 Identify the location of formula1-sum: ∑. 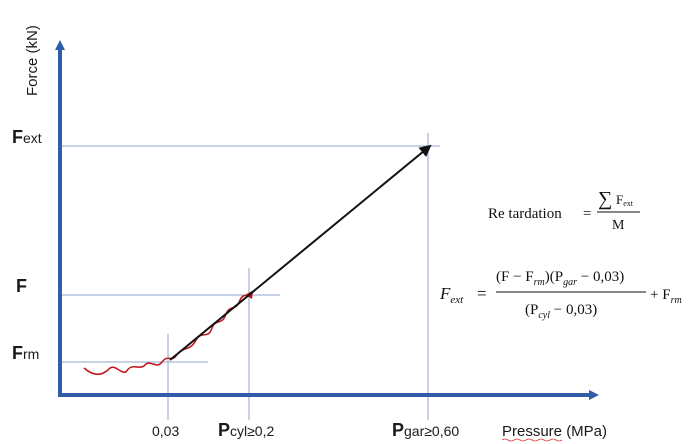
(605, 199).